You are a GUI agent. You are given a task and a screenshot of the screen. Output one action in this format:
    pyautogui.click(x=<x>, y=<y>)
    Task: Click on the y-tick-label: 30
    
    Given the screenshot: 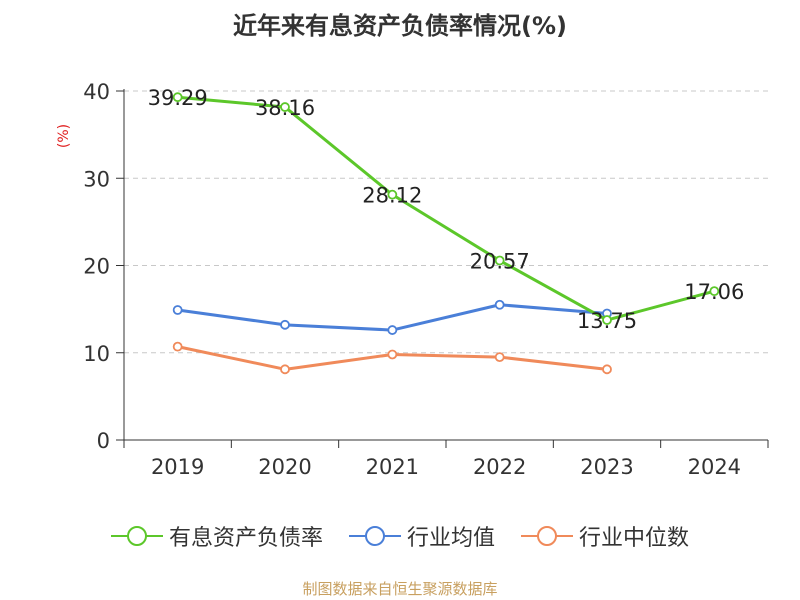 What is the action you would take?
    pyautogui.click(x=96, y=179)
    